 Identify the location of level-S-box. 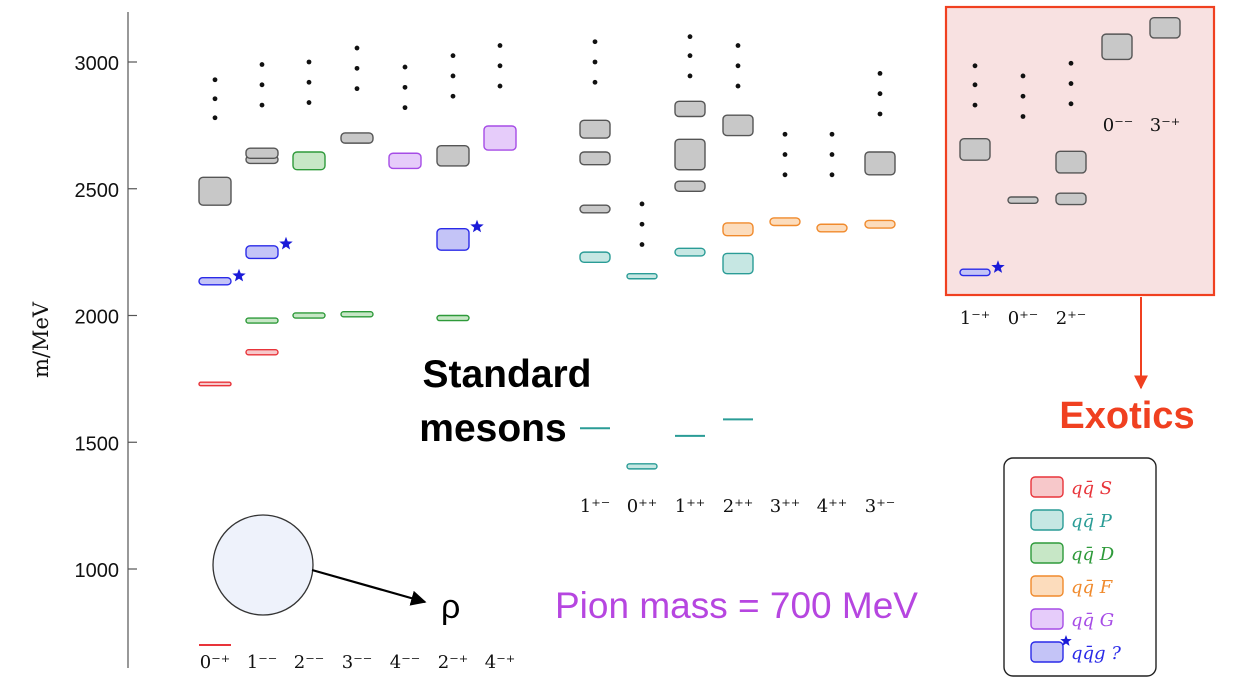
(215, 384).